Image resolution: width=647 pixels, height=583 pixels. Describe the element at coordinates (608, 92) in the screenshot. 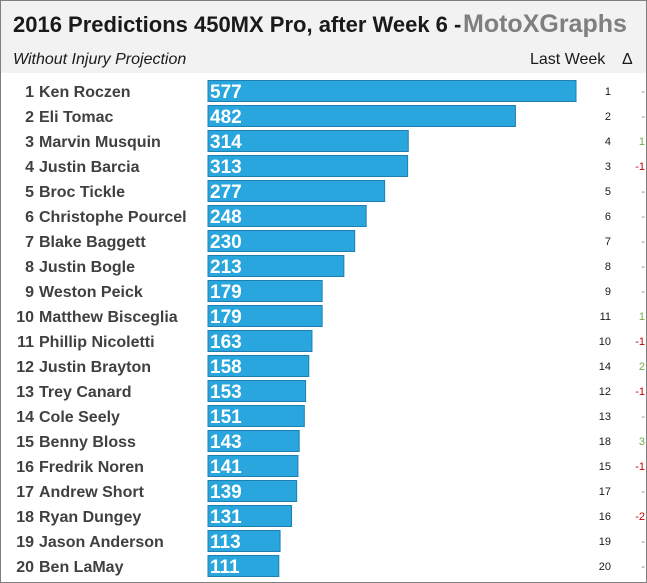

I see `last-week-rank: 1` at that location.